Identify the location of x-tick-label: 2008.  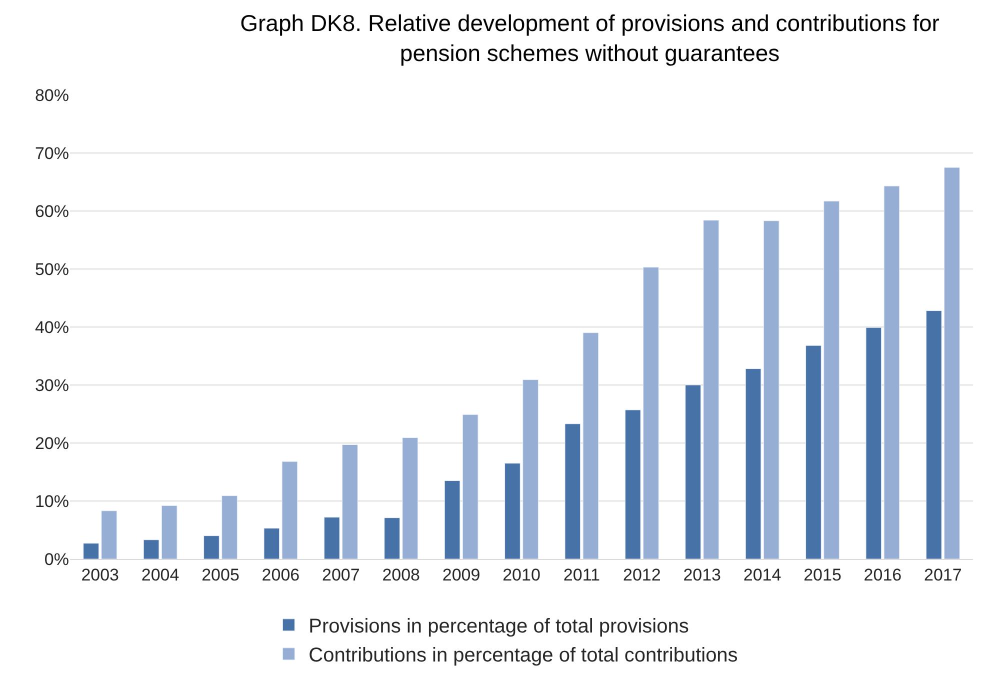
(401, 574).